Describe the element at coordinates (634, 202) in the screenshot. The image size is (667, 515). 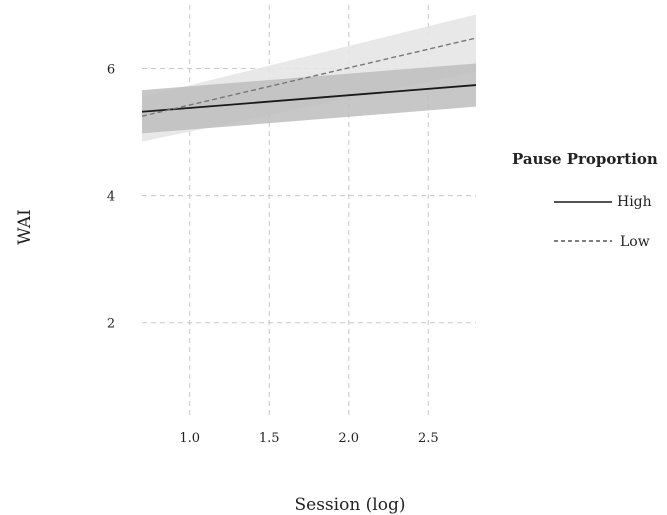
I see `legend-label-high: High` at that location.